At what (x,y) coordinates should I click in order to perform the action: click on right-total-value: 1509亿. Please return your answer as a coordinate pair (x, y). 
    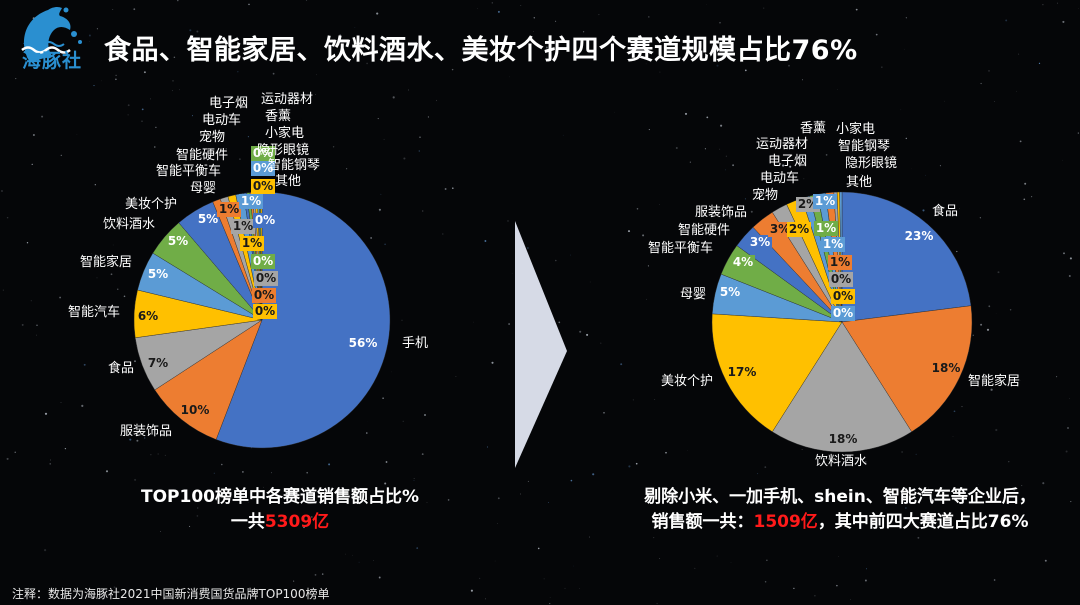
    Looking at the image, I should click on (785, 522).